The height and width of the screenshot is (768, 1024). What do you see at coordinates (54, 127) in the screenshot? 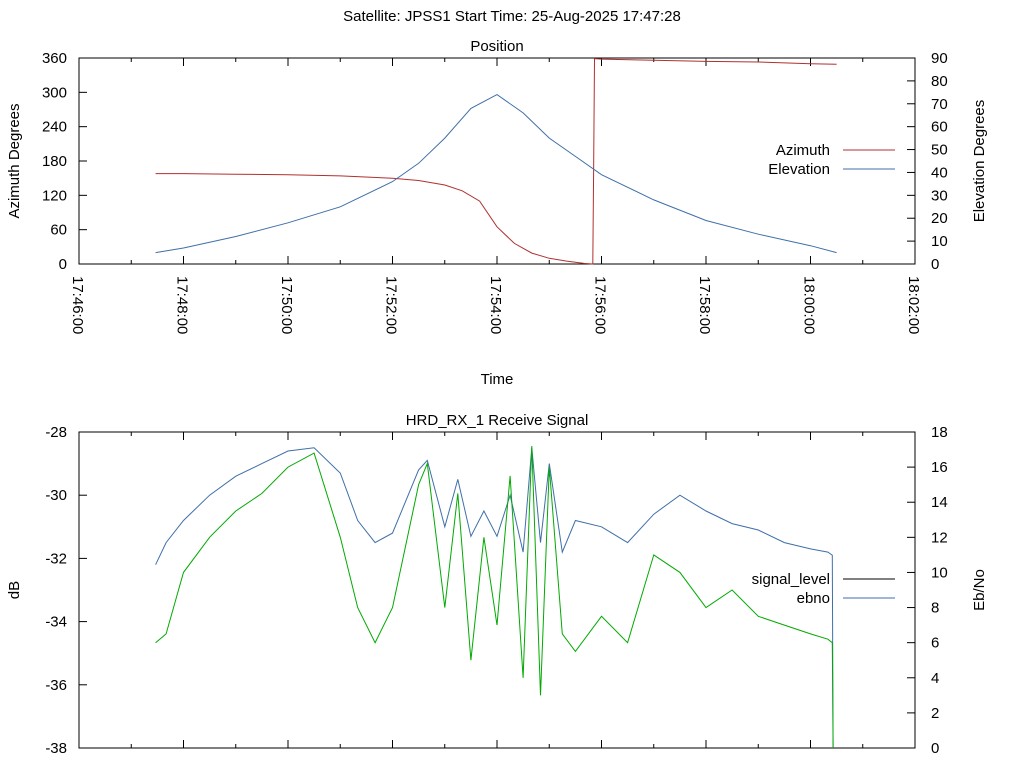
I see `y-tick-label: 240` at bounding box center [54, 127].